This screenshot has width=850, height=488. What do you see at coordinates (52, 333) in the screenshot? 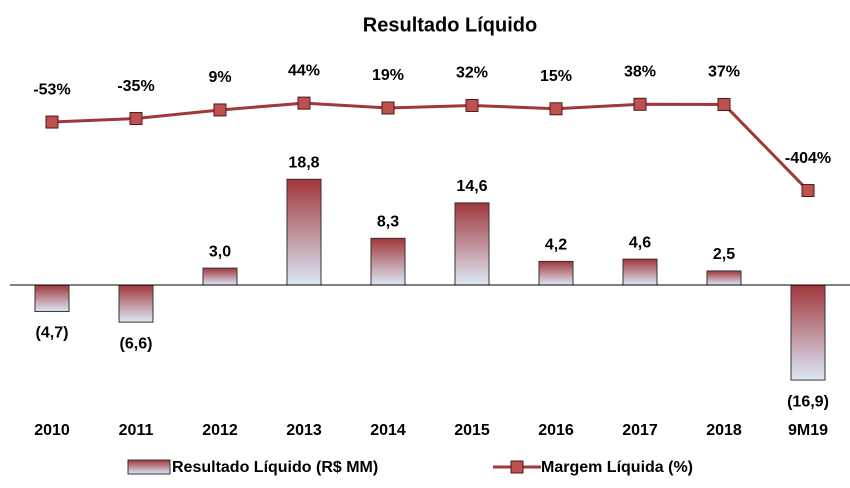
I see `bar-value-label: (4,7)` at bounding box center [52, 333].